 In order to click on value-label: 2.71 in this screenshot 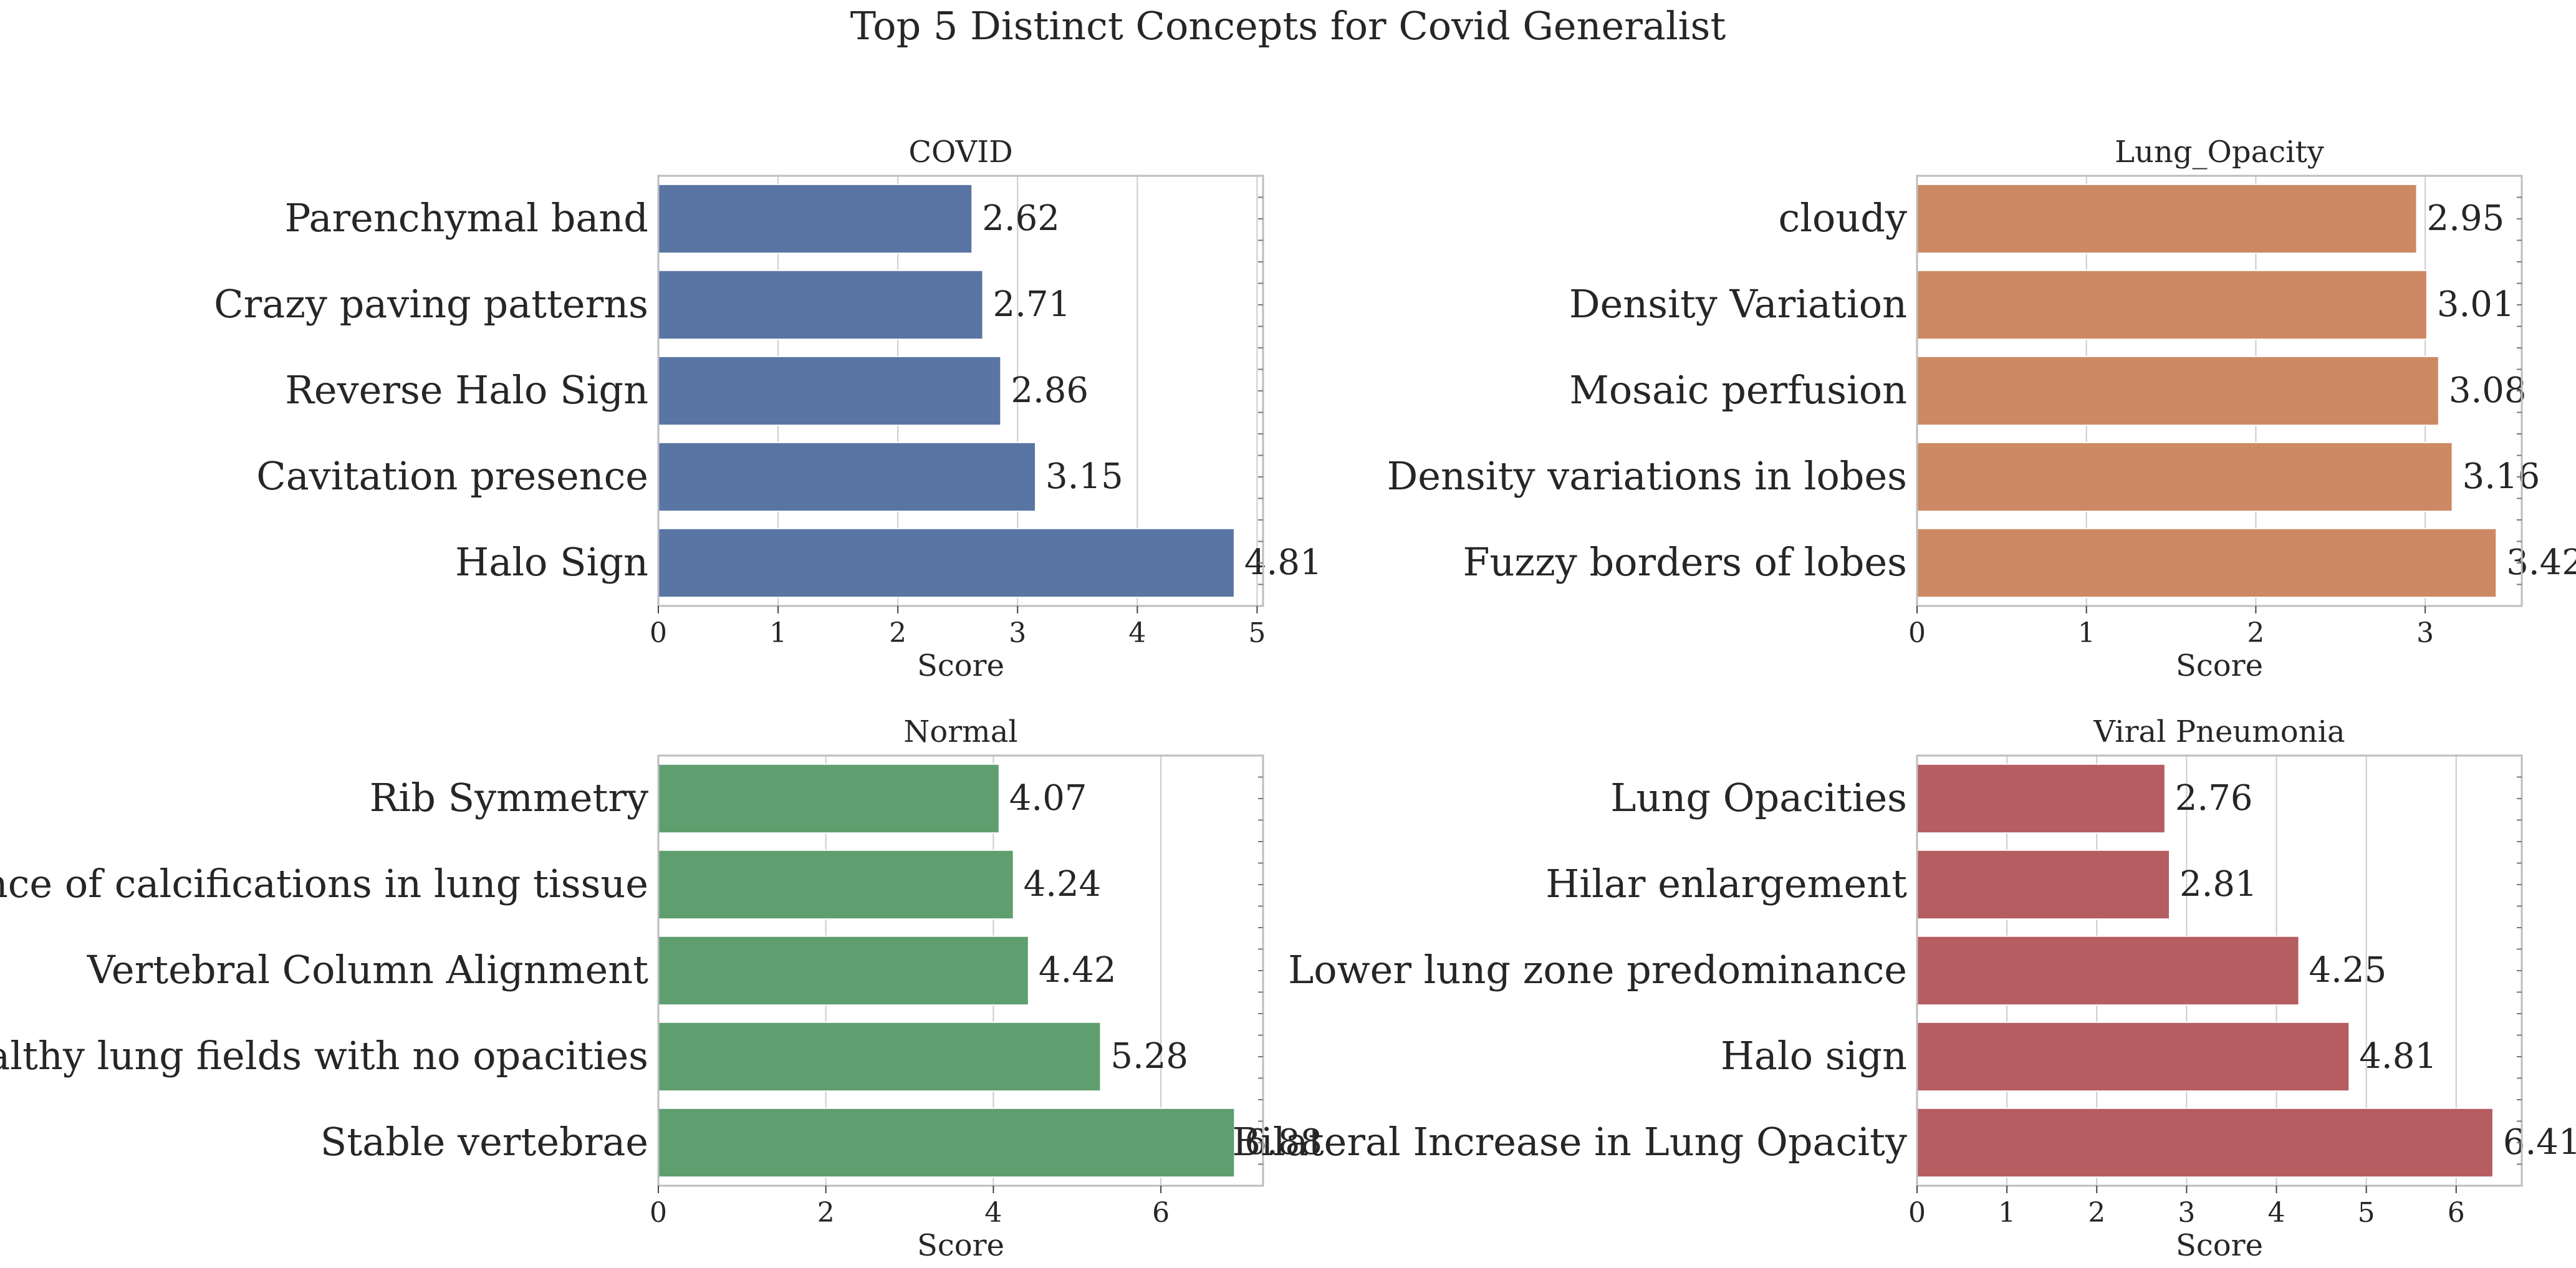, I will do `click(1032, 304)`.